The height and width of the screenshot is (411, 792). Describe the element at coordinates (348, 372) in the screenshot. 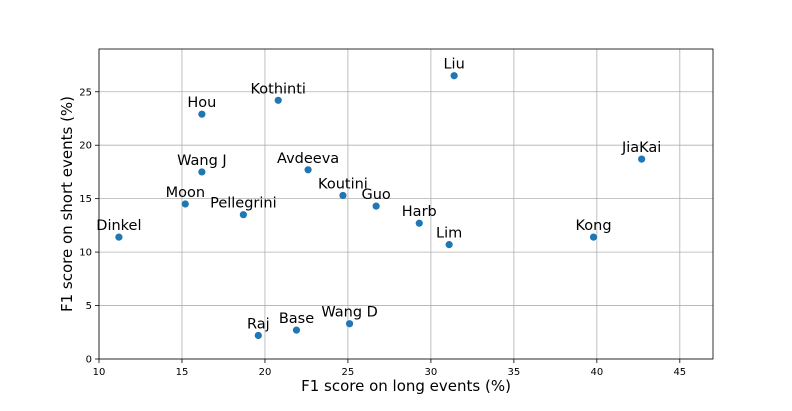

I see `x-tick-label: 25` at that location.